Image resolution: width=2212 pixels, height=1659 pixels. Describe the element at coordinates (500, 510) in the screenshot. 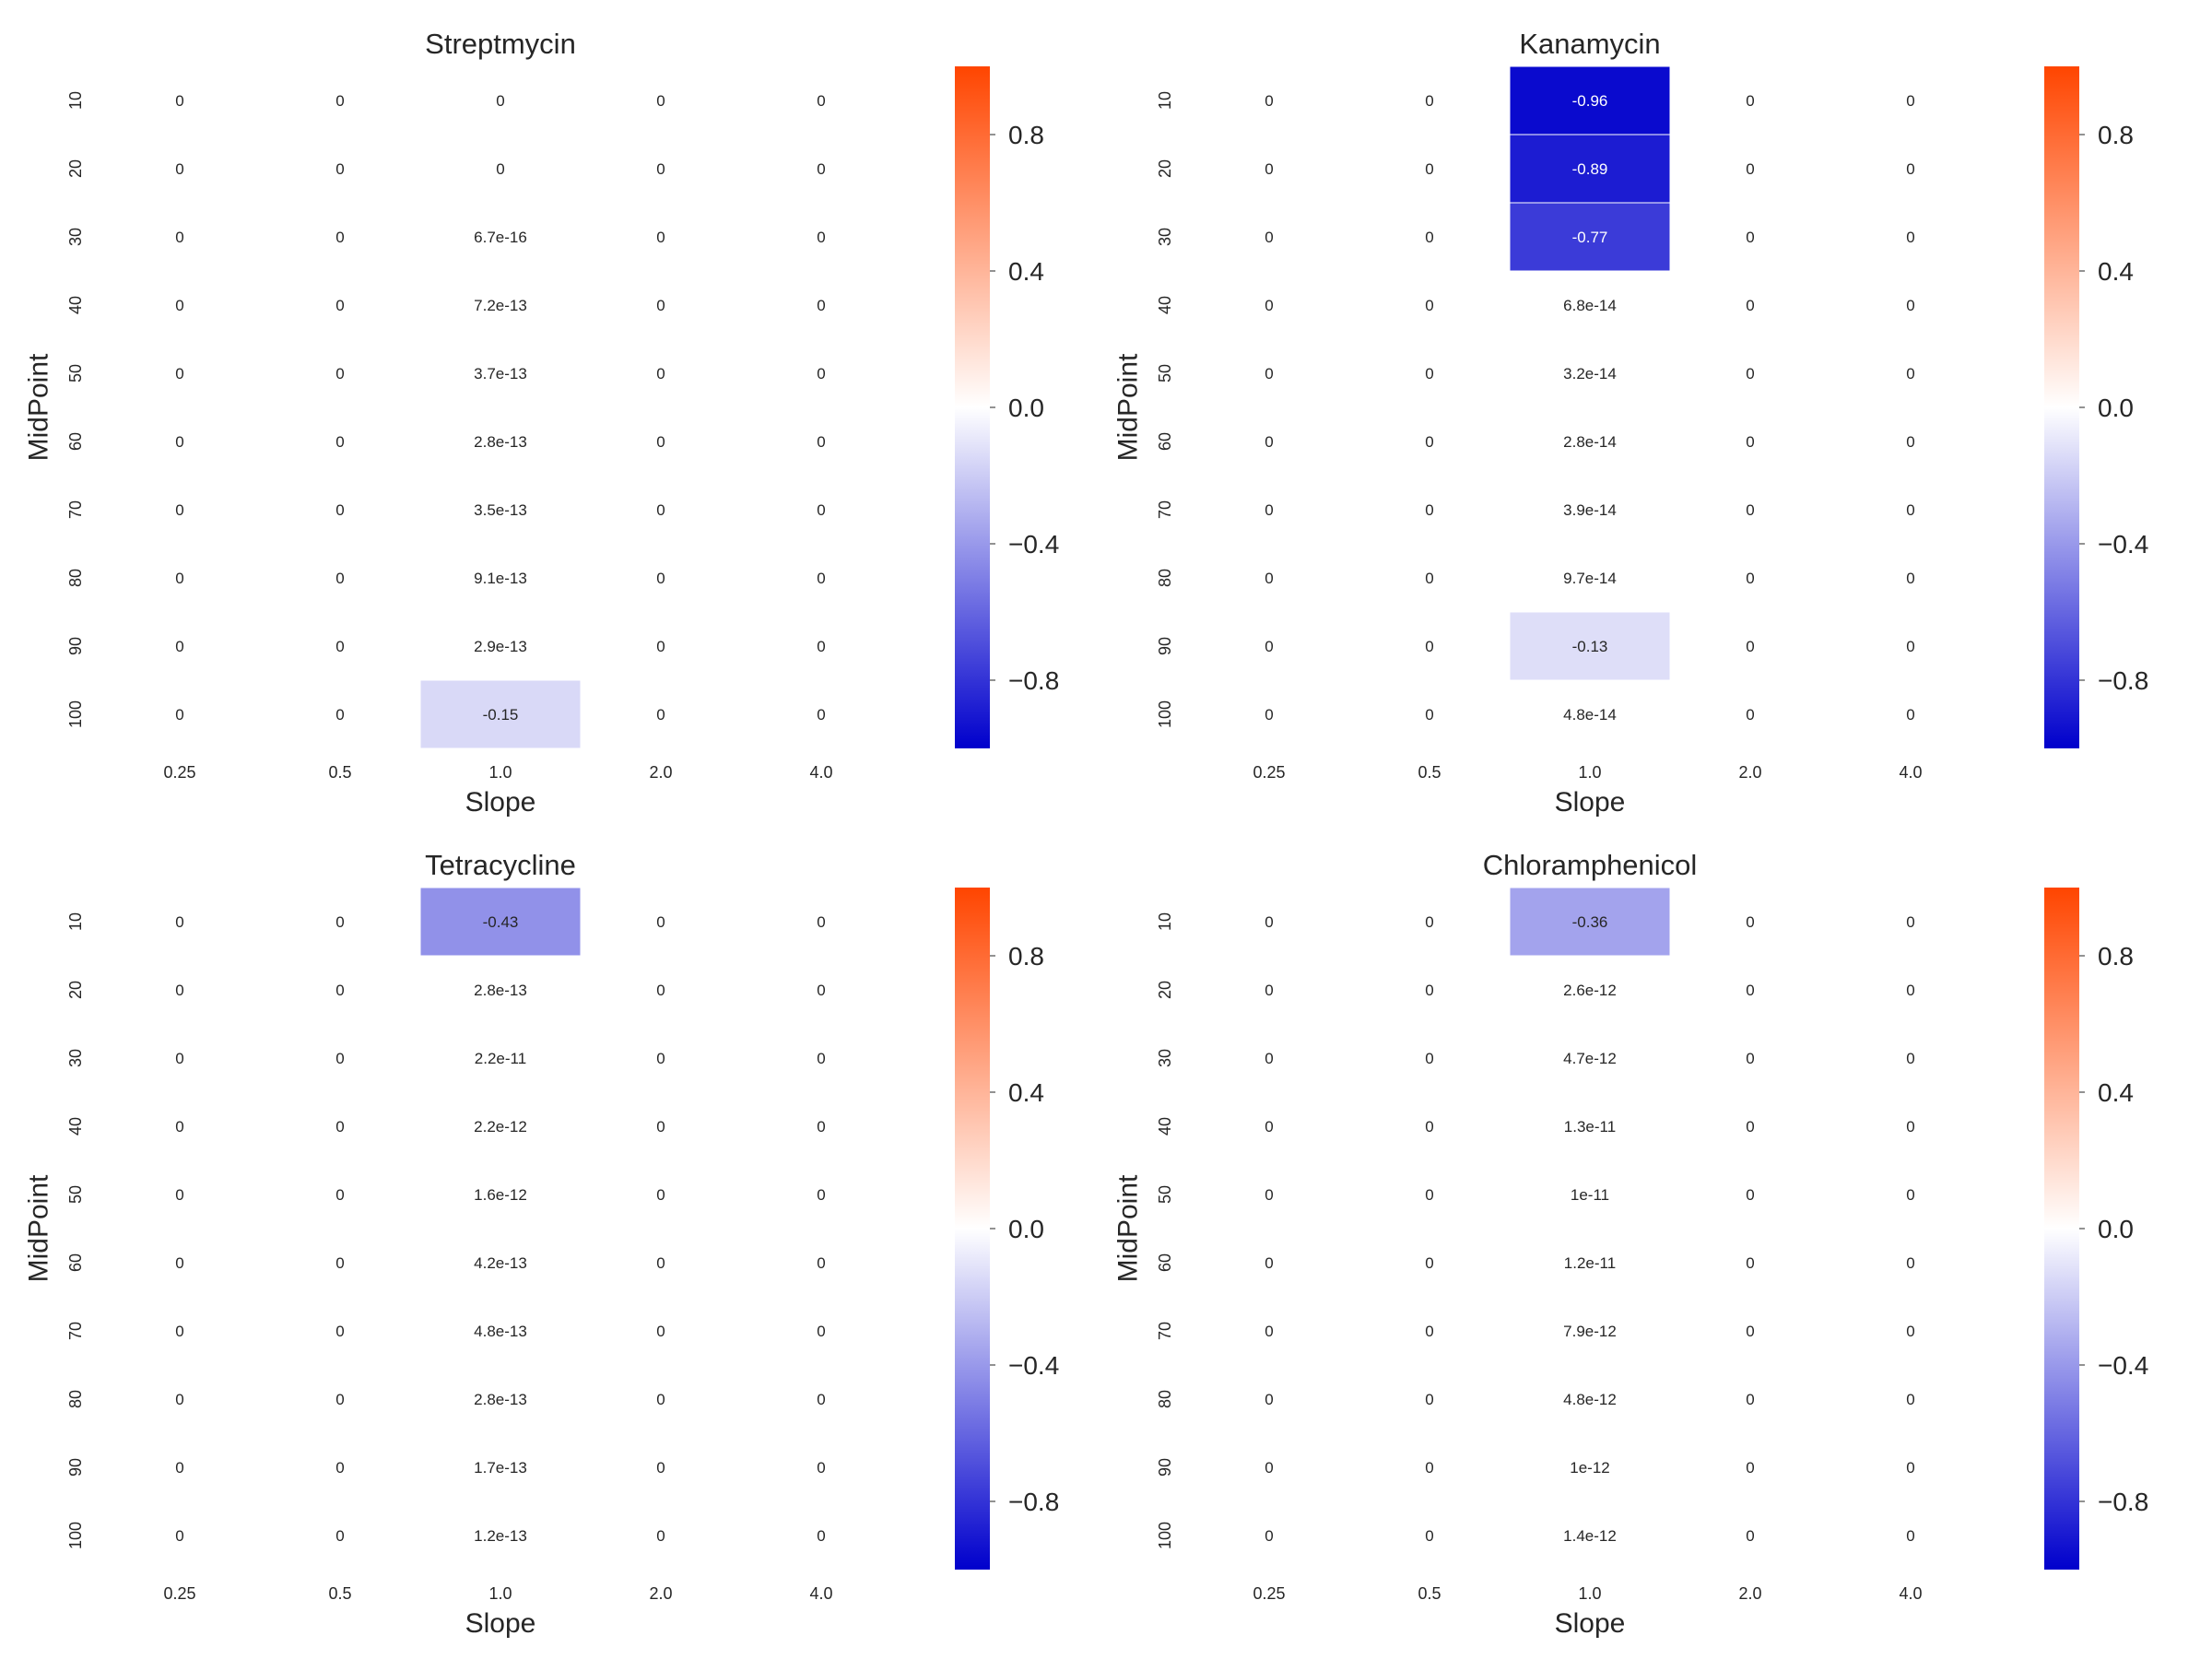

I see `cell-annotation: 3.5e-13` at that location.